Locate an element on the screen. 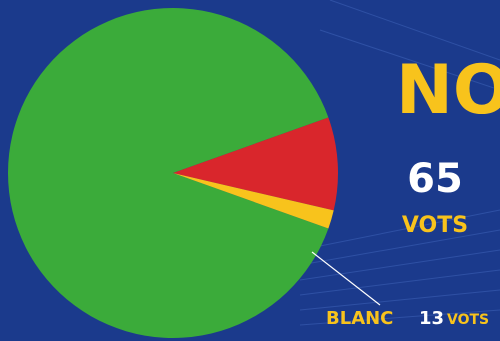  no-unit: VOTS is located at coordinates (435, 225).